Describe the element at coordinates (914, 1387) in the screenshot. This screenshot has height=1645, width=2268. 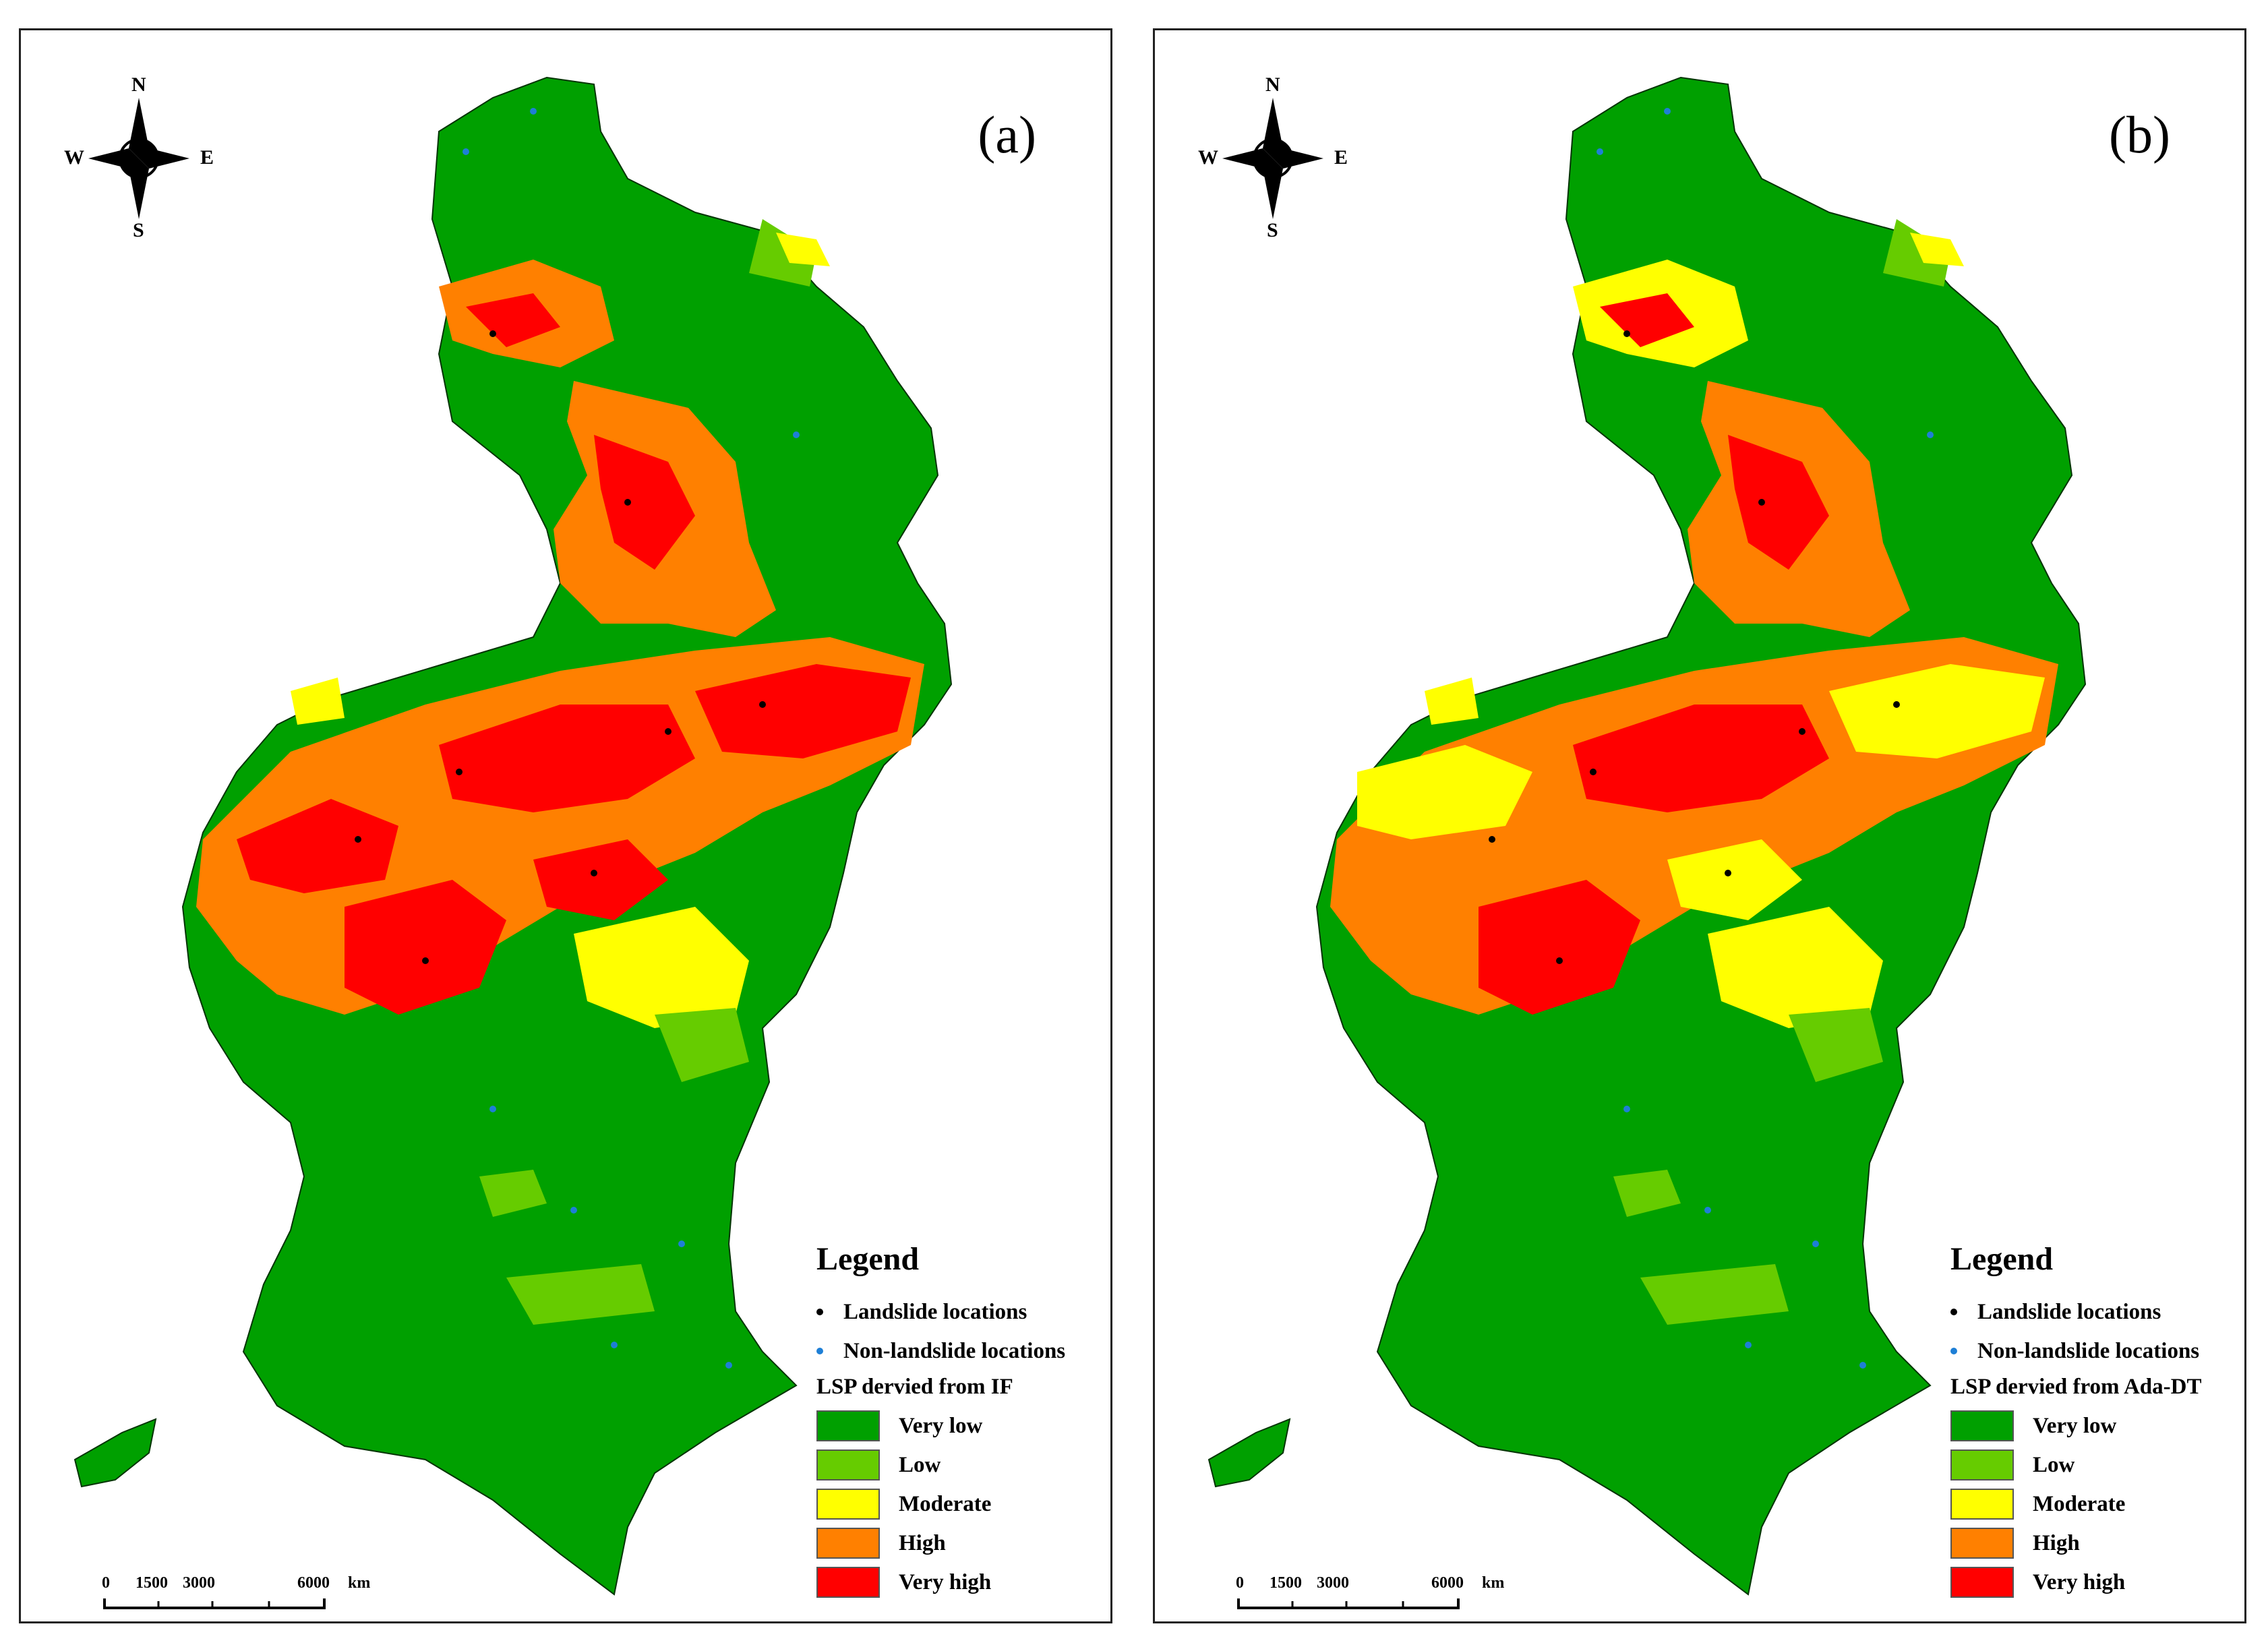
I see `legend-lsp-title: LSP dervied from IF` at that location.